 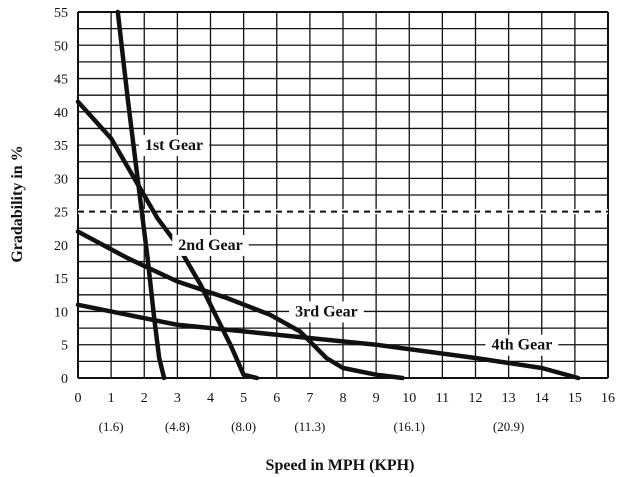 What do you see at coordinates (61, 213) in the screenshot?
I see `y-tick-label: 25` at bounding box center [61, 213].